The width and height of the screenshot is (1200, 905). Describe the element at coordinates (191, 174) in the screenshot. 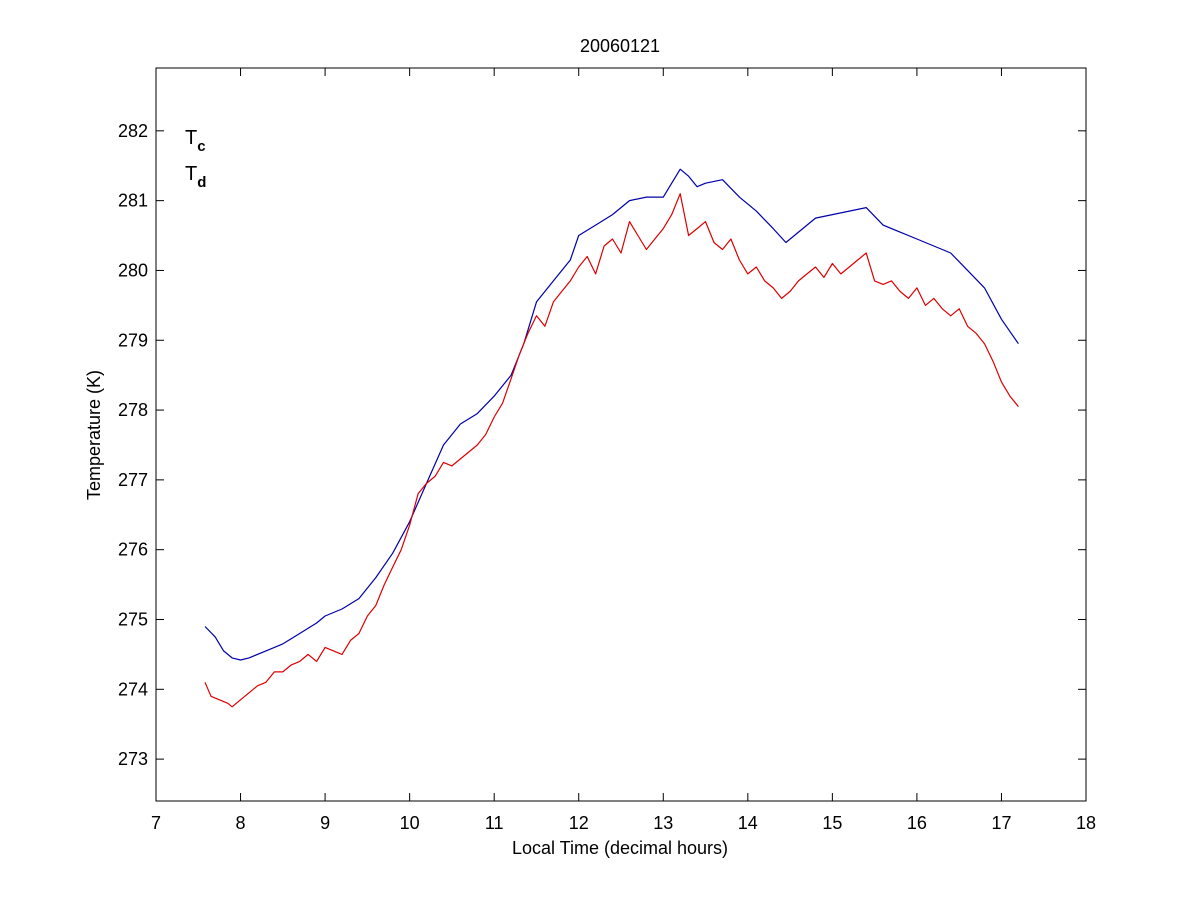

I see `legend-entry-td-main: T` at that location.